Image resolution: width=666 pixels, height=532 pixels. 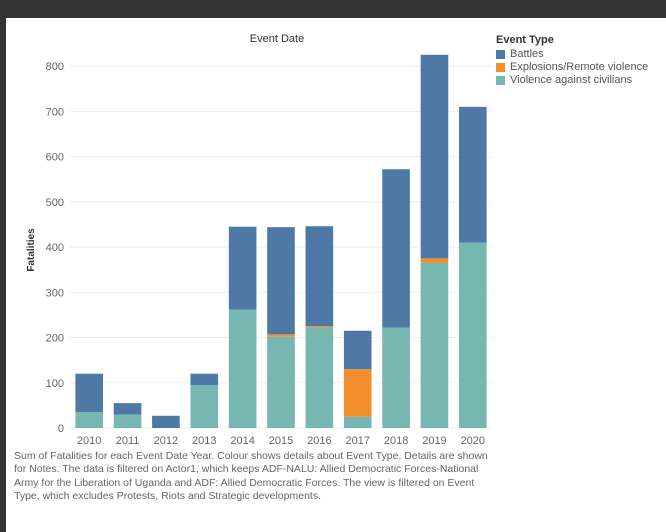 I want to click on bar-segment-2017-explosions-remote-violence, so click(x=357, y=393).